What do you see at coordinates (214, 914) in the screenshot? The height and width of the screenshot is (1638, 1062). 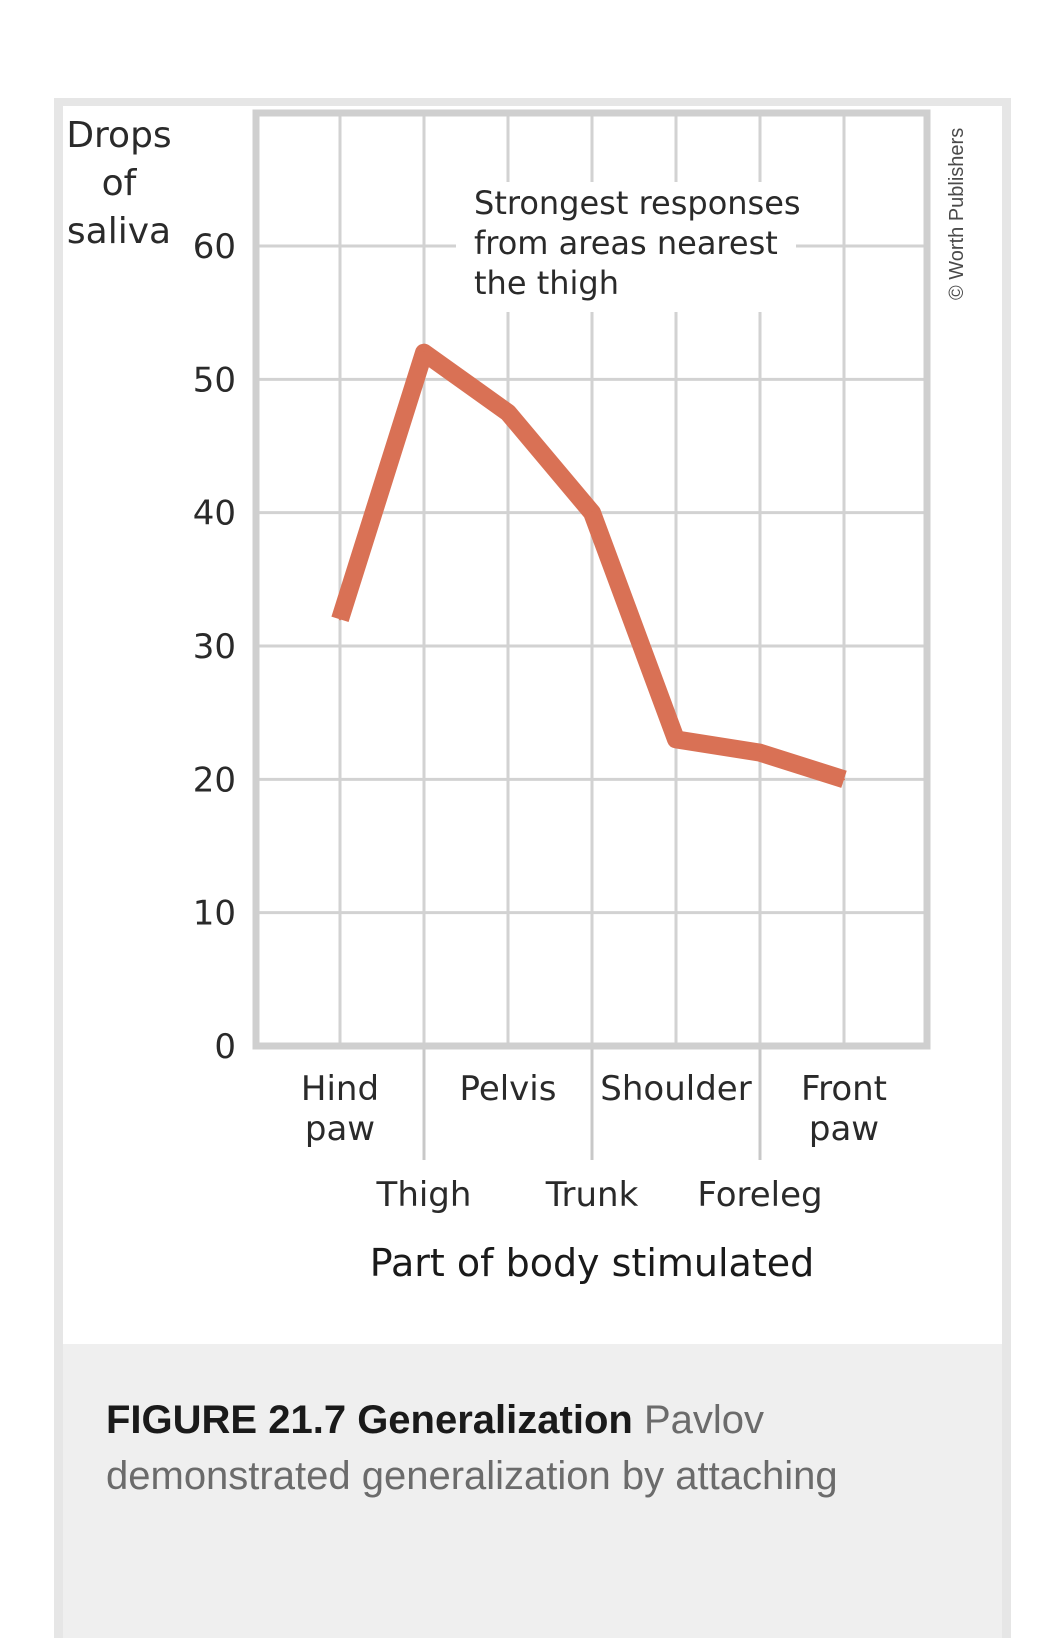 I see `y-tick-label: 10` at bounding box center [214, 914].